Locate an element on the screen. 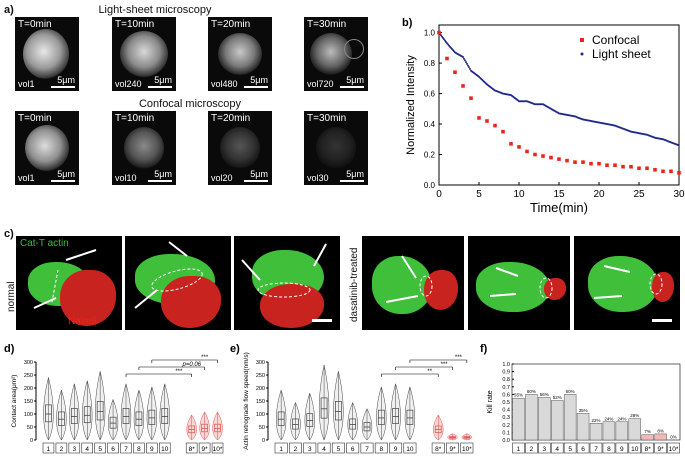  lightsheet-tile-4: T=30min vol720 5μm is located at coordinates (336, 54).